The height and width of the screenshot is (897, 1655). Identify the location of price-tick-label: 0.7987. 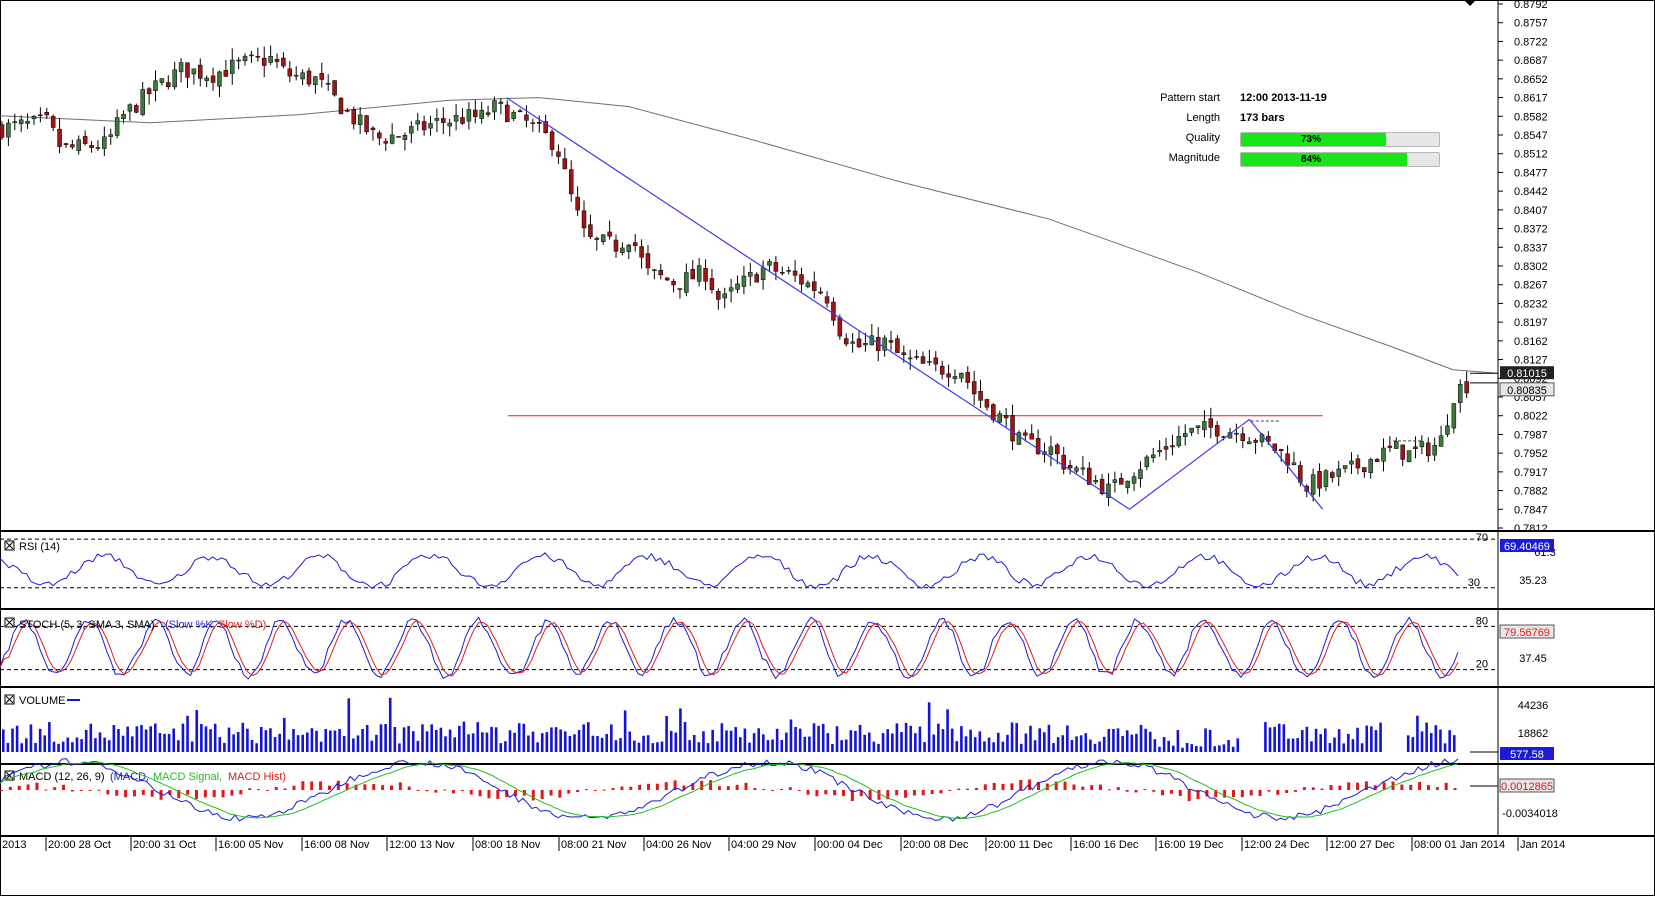
(1531, 435).